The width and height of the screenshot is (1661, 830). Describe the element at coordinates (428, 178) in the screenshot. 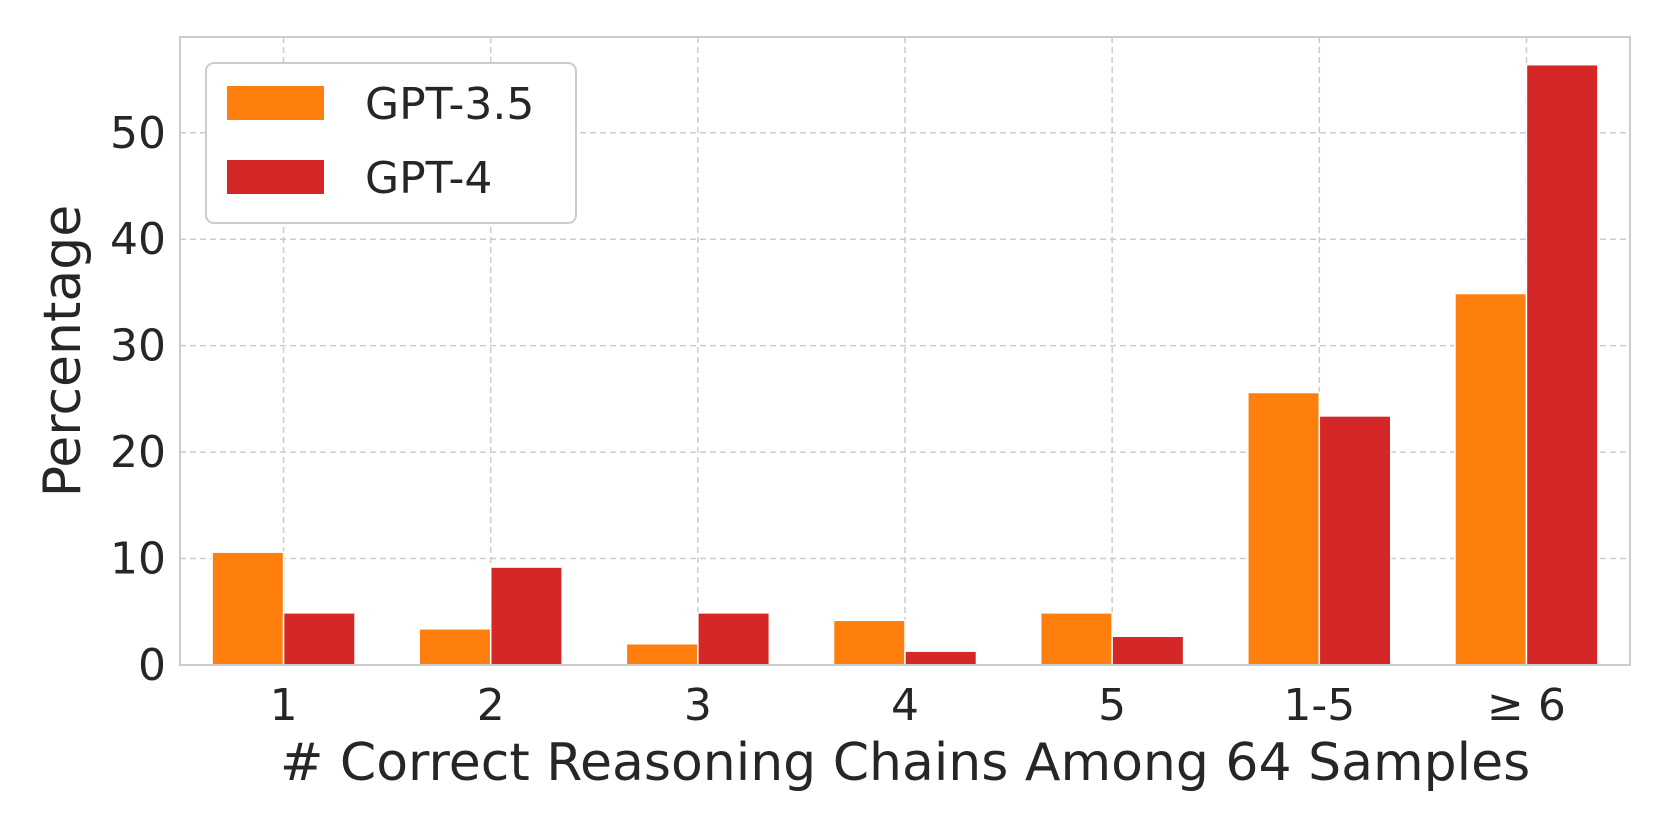

I see `legend-label-gpt-4: GPT-4` at that location.